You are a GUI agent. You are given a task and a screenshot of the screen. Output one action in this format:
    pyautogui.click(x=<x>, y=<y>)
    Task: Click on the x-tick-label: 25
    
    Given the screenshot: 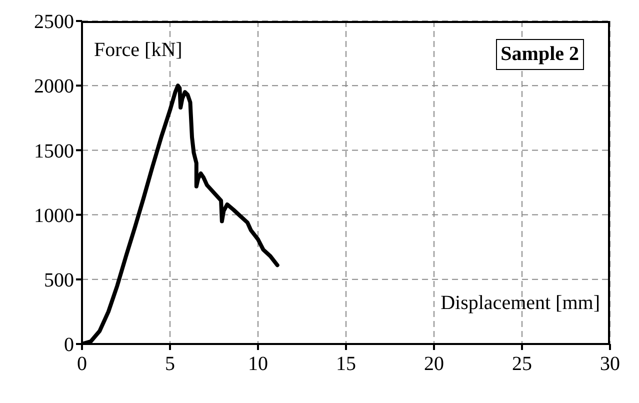 What is the action you would take?
    pyautogui.click(x=522, y=364)
    